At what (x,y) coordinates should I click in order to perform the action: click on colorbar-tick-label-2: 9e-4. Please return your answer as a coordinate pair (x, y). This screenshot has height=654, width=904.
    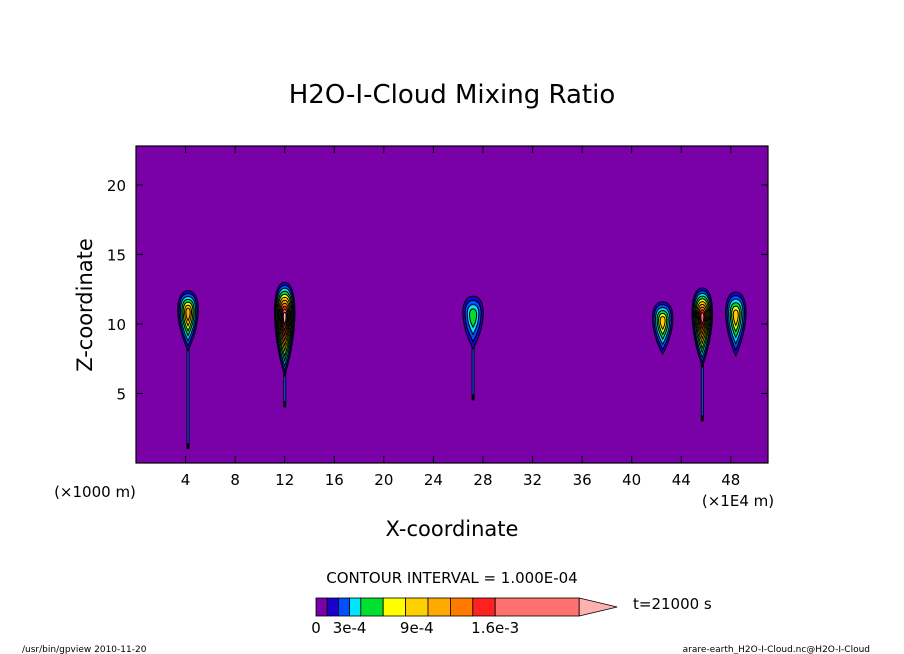
    Looking at the image, I should click on (417, 628).